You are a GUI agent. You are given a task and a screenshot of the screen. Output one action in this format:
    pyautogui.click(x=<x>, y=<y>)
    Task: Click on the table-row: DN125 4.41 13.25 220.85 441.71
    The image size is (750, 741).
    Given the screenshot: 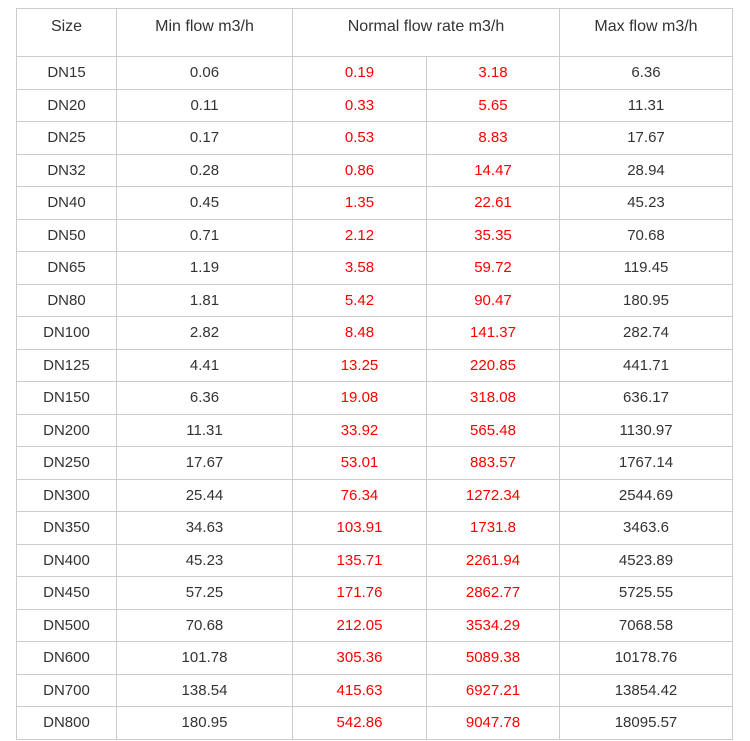 What is the action you would take?
    pyautogui.click(x=374, y=365)
    